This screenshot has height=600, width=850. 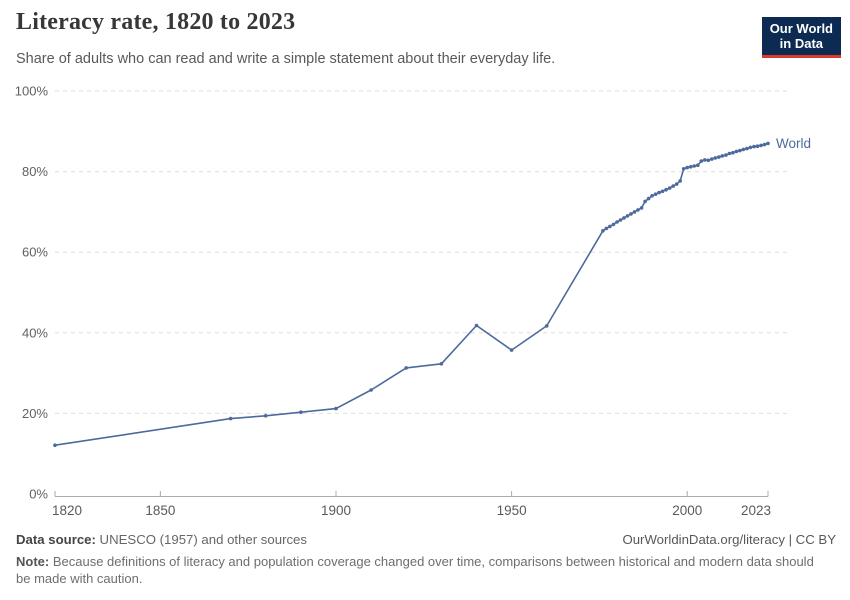 What do you see at coordinates (687, 510) in the screenshot?
I see `x-axis-tick-label: 2000` at bounding box center [687, 510].